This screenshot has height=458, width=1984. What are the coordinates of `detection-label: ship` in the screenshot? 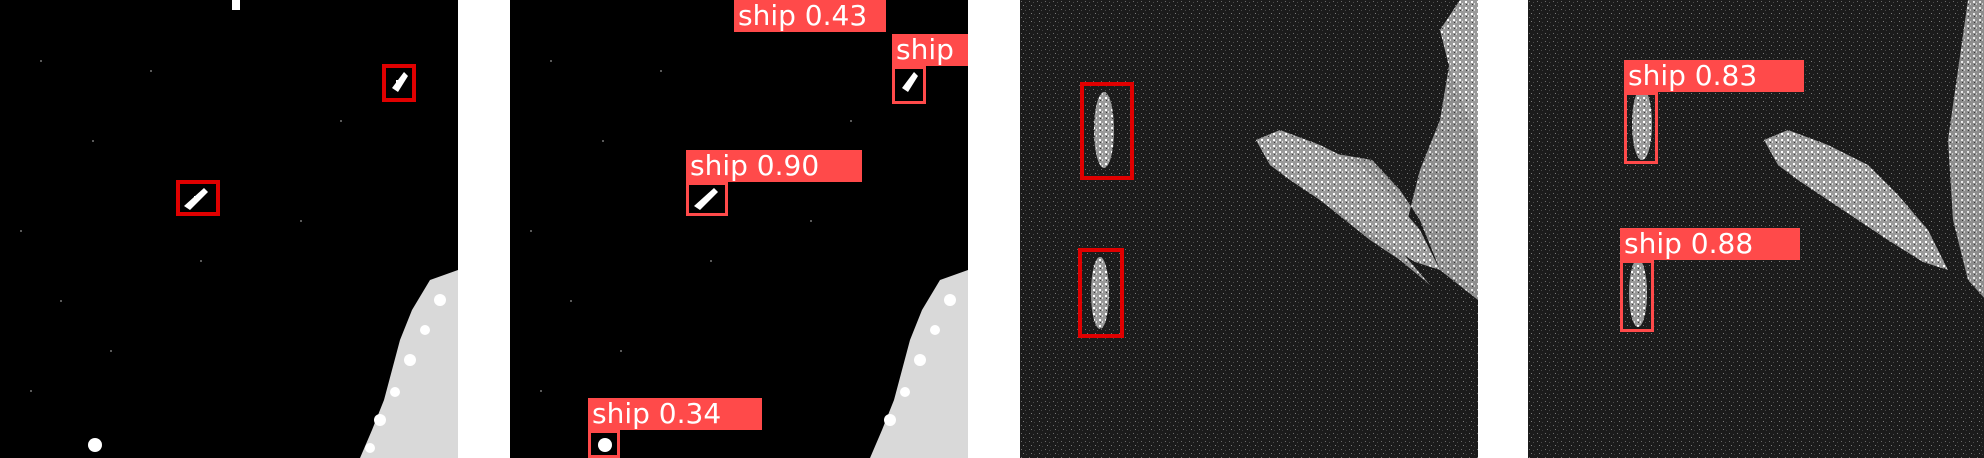 It's located at (930, 50).